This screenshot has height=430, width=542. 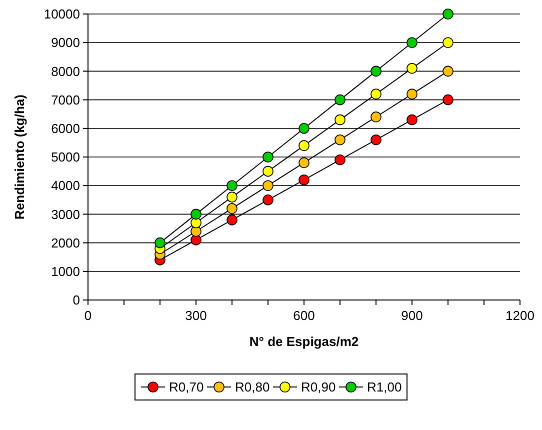 What do you see at coordinates (65, 128) in the screenshot?
I see `y-tick-label: 6000` at bounding box center [65, 128].